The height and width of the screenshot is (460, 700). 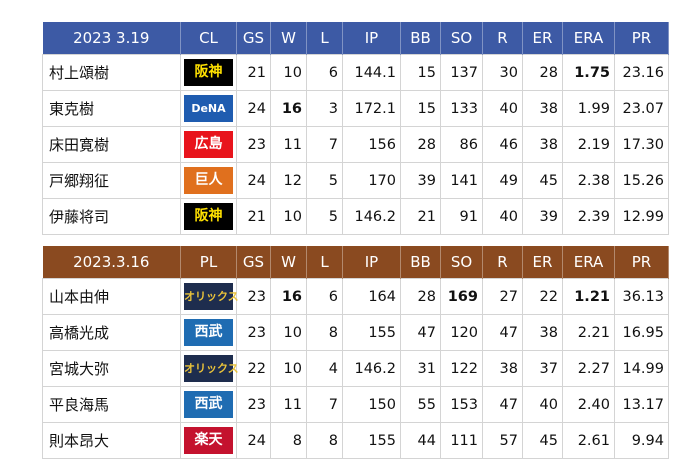 What do you see at coordinates (111, 262) in the screenshot?
I see `header-cell: 2023.3.16` at bounding box center [111, 262].